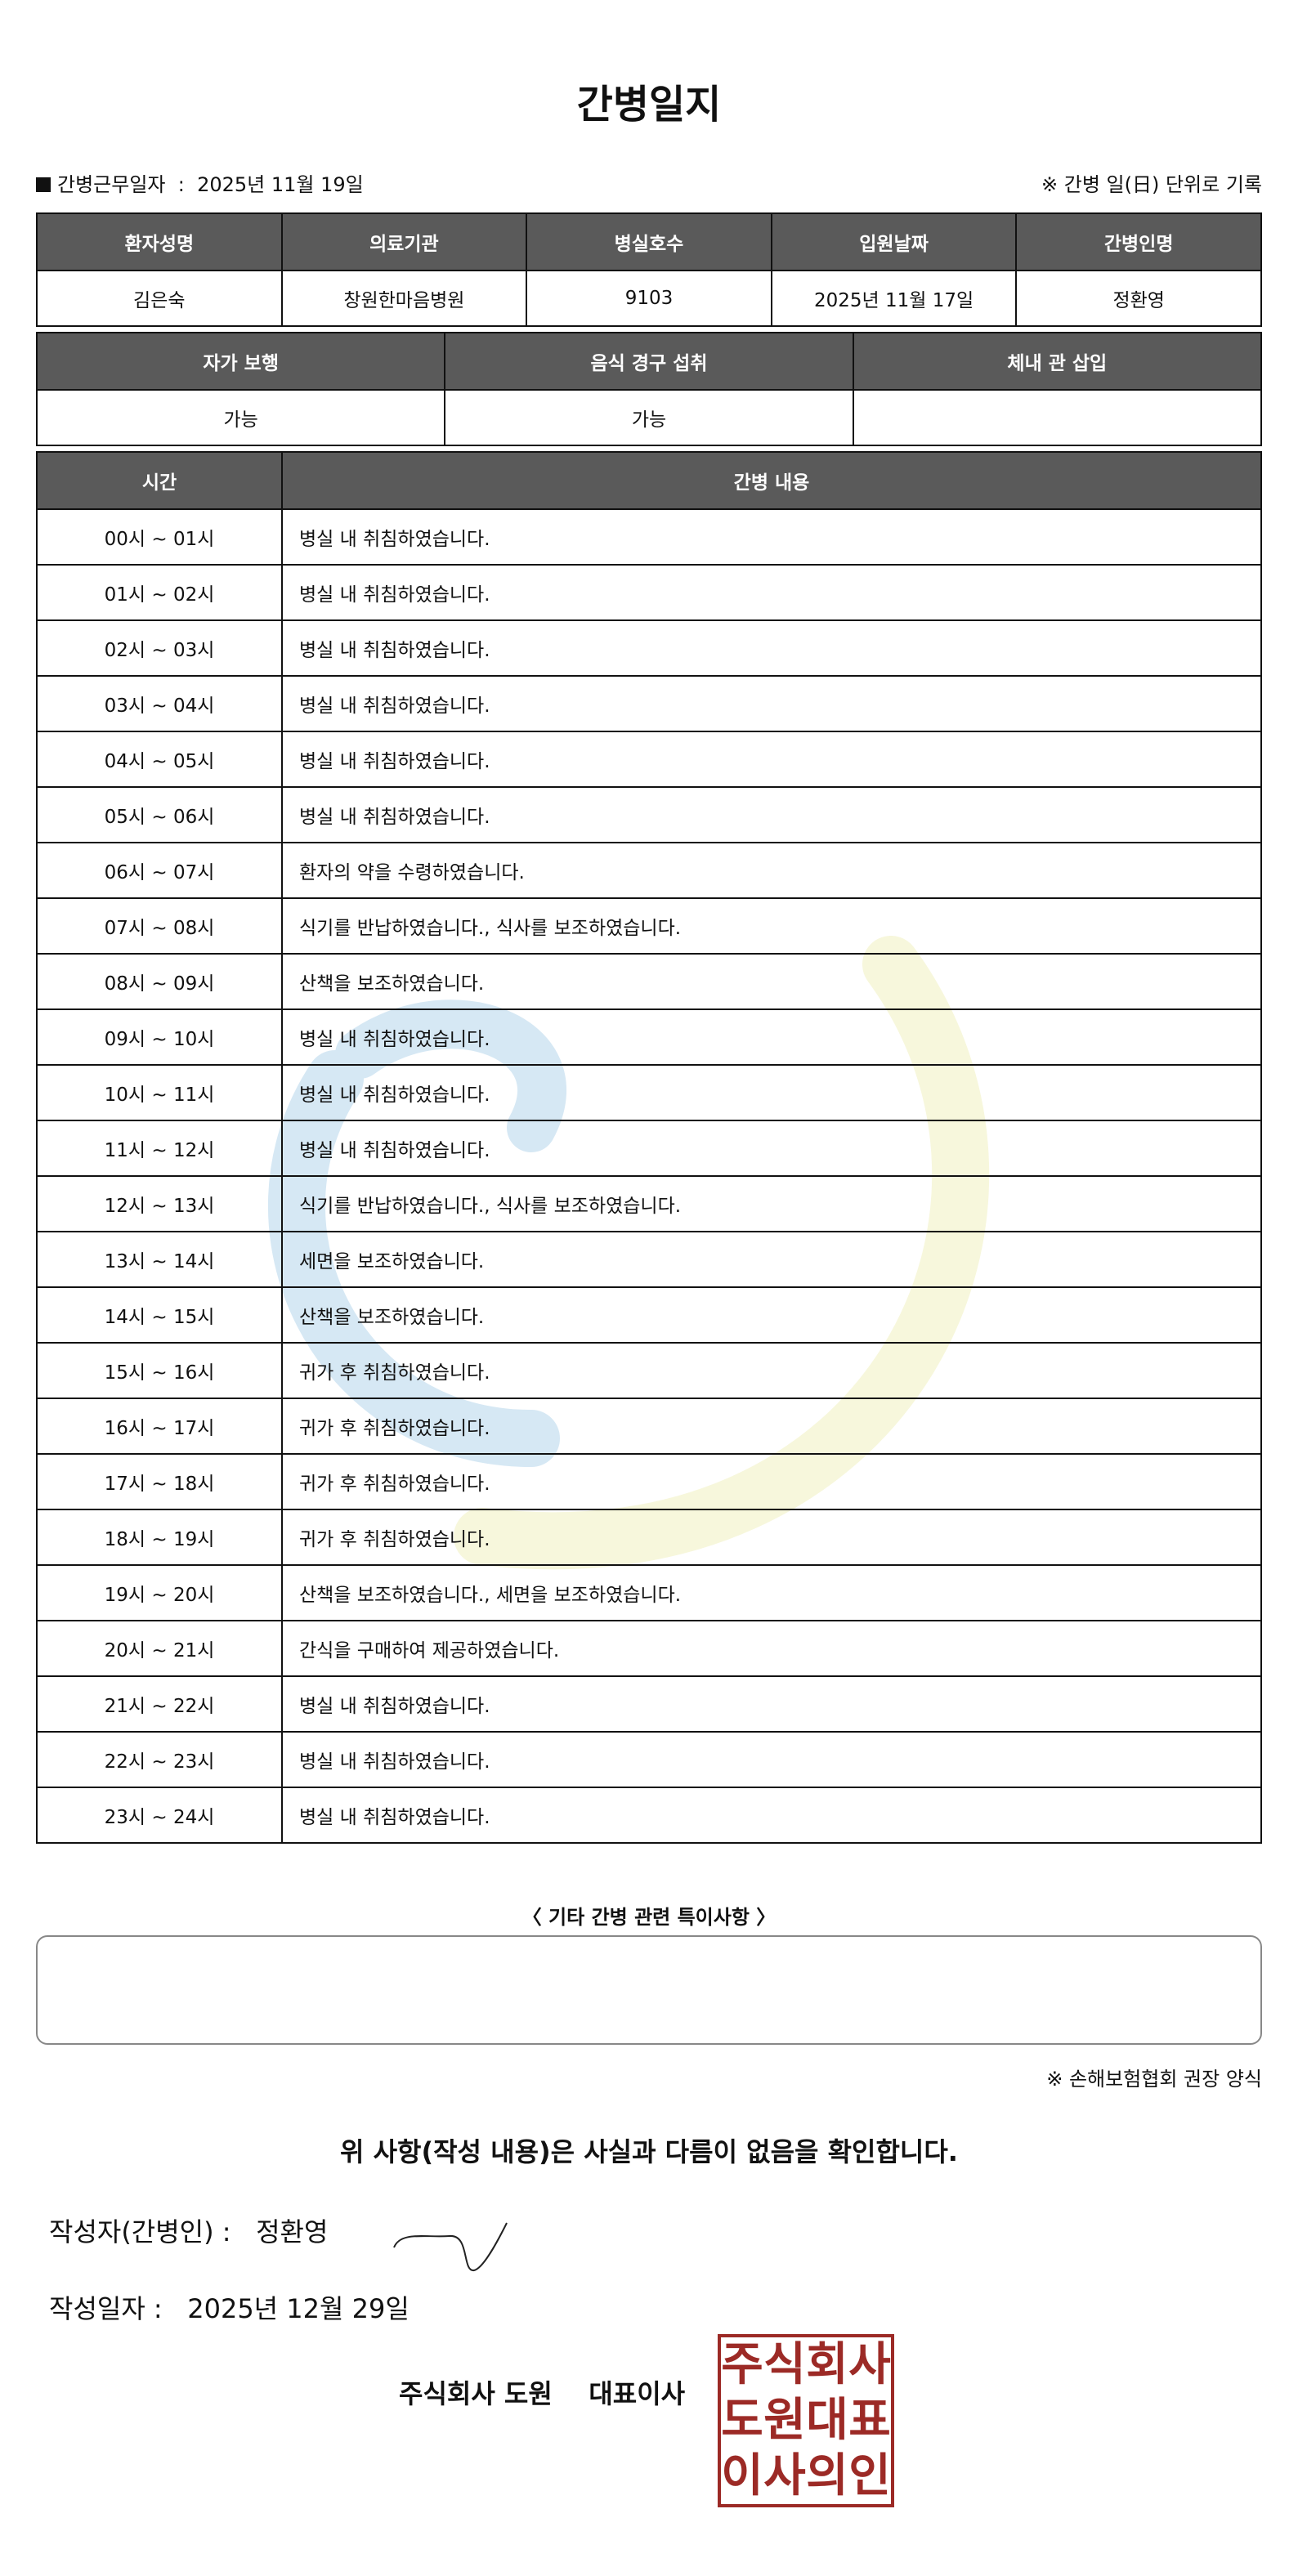 The width and height of the screenshot is (1298, 2576). I want to click on content-cell: 세면을 보조하였습니다., so click(771, 1259).